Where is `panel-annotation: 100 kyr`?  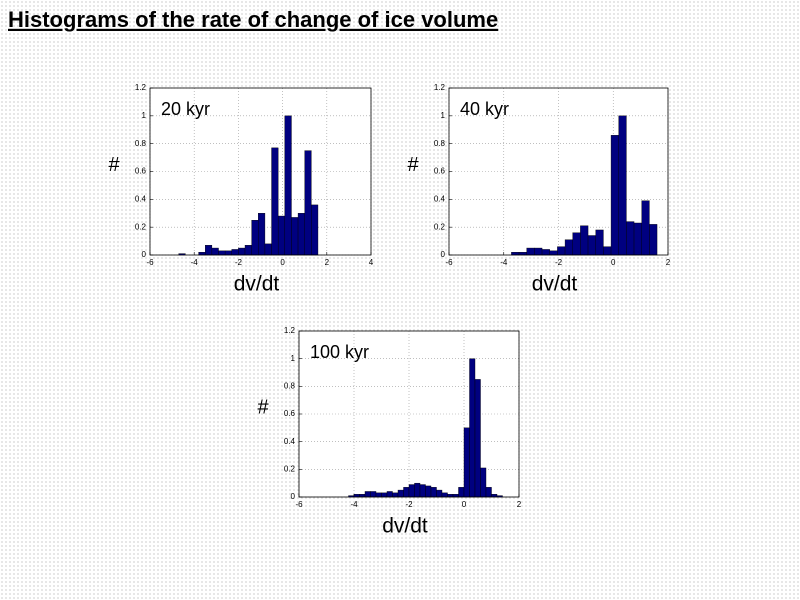 panel-annotation: 100 kyr is located at coordinates (339, 352).